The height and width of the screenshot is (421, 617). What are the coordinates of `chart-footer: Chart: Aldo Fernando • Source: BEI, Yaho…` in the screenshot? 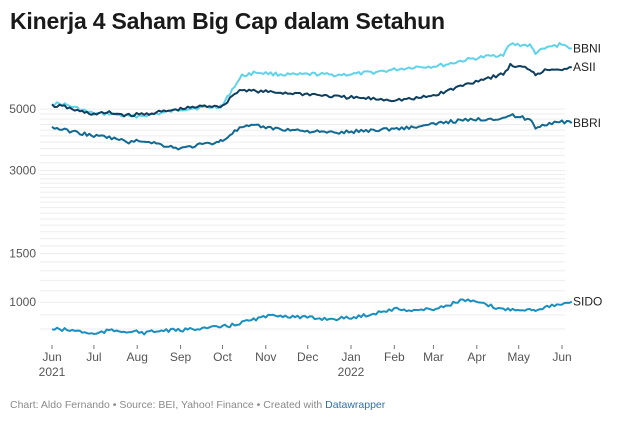 It's located at (197, 405).